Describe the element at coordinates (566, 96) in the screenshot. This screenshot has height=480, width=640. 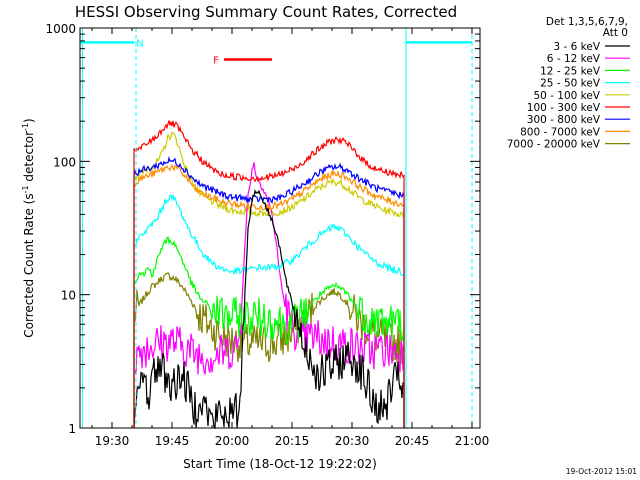
I see `legend-entry-label: 50 - 100 keV` at that location.